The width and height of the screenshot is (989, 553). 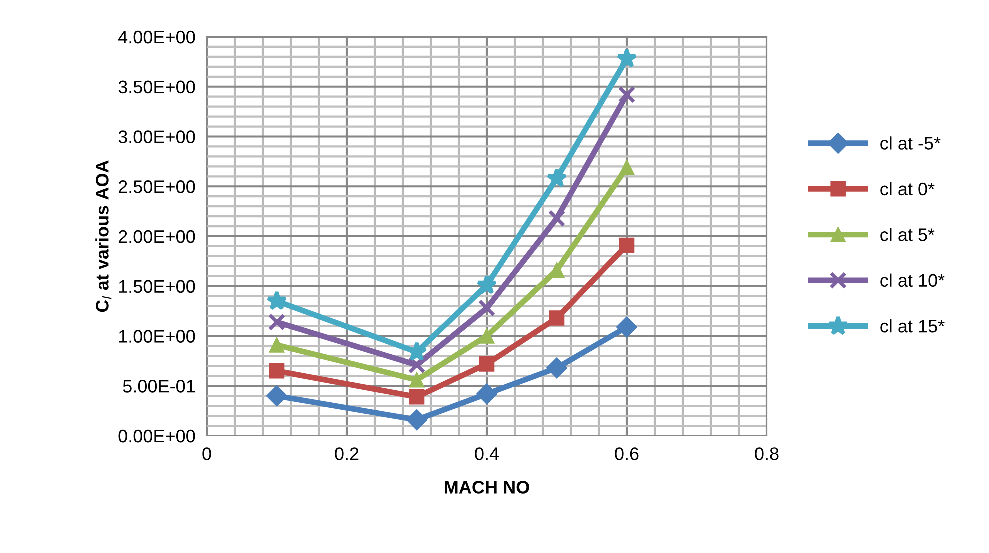 What do you see at coordinates (907, 189) in the screenshot?
I see `legend-label: cl at 0*` at bounding box center [907, 189].